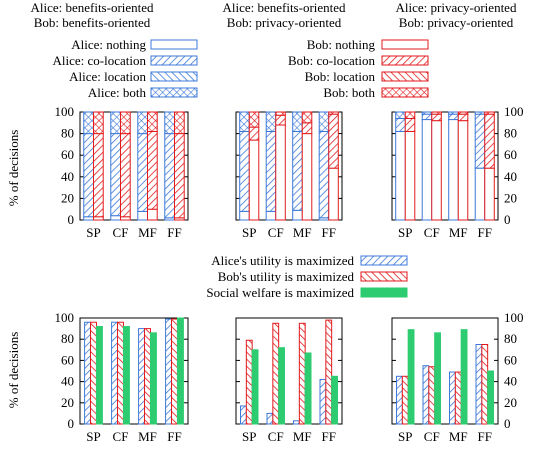 The image size is (535, 451). What do you see at coordinates (436, 113) in the screenshot?
I see `bob-bar-CF-both` at bounding box center [436, 113].